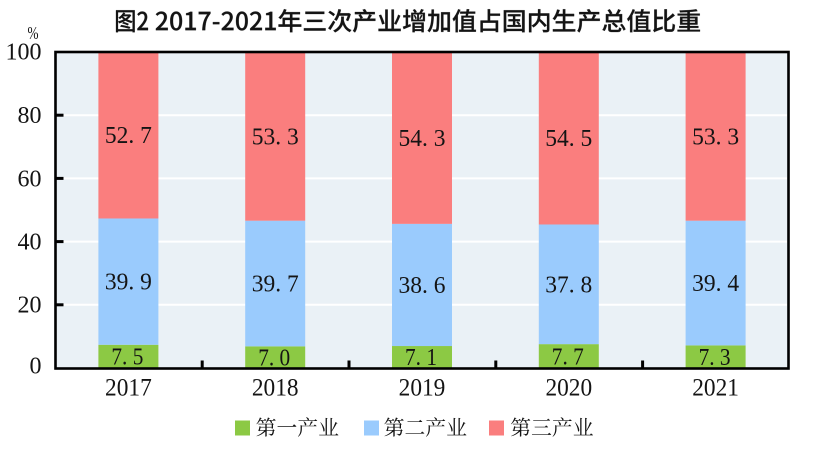  I want to click on svg-text: 2021, so click(715, 387).